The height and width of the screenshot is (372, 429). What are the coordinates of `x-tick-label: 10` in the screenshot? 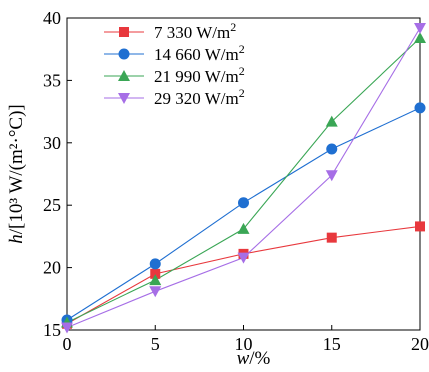 It's located at (244, 344).